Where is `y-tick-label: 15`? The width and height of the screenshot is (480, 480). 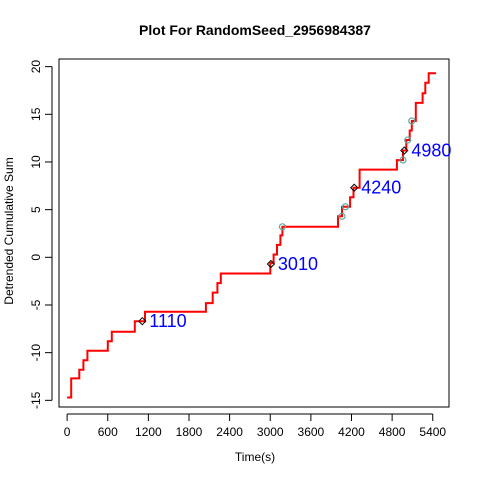
y-tick-label: 15 is located at coordinates (36, 114).